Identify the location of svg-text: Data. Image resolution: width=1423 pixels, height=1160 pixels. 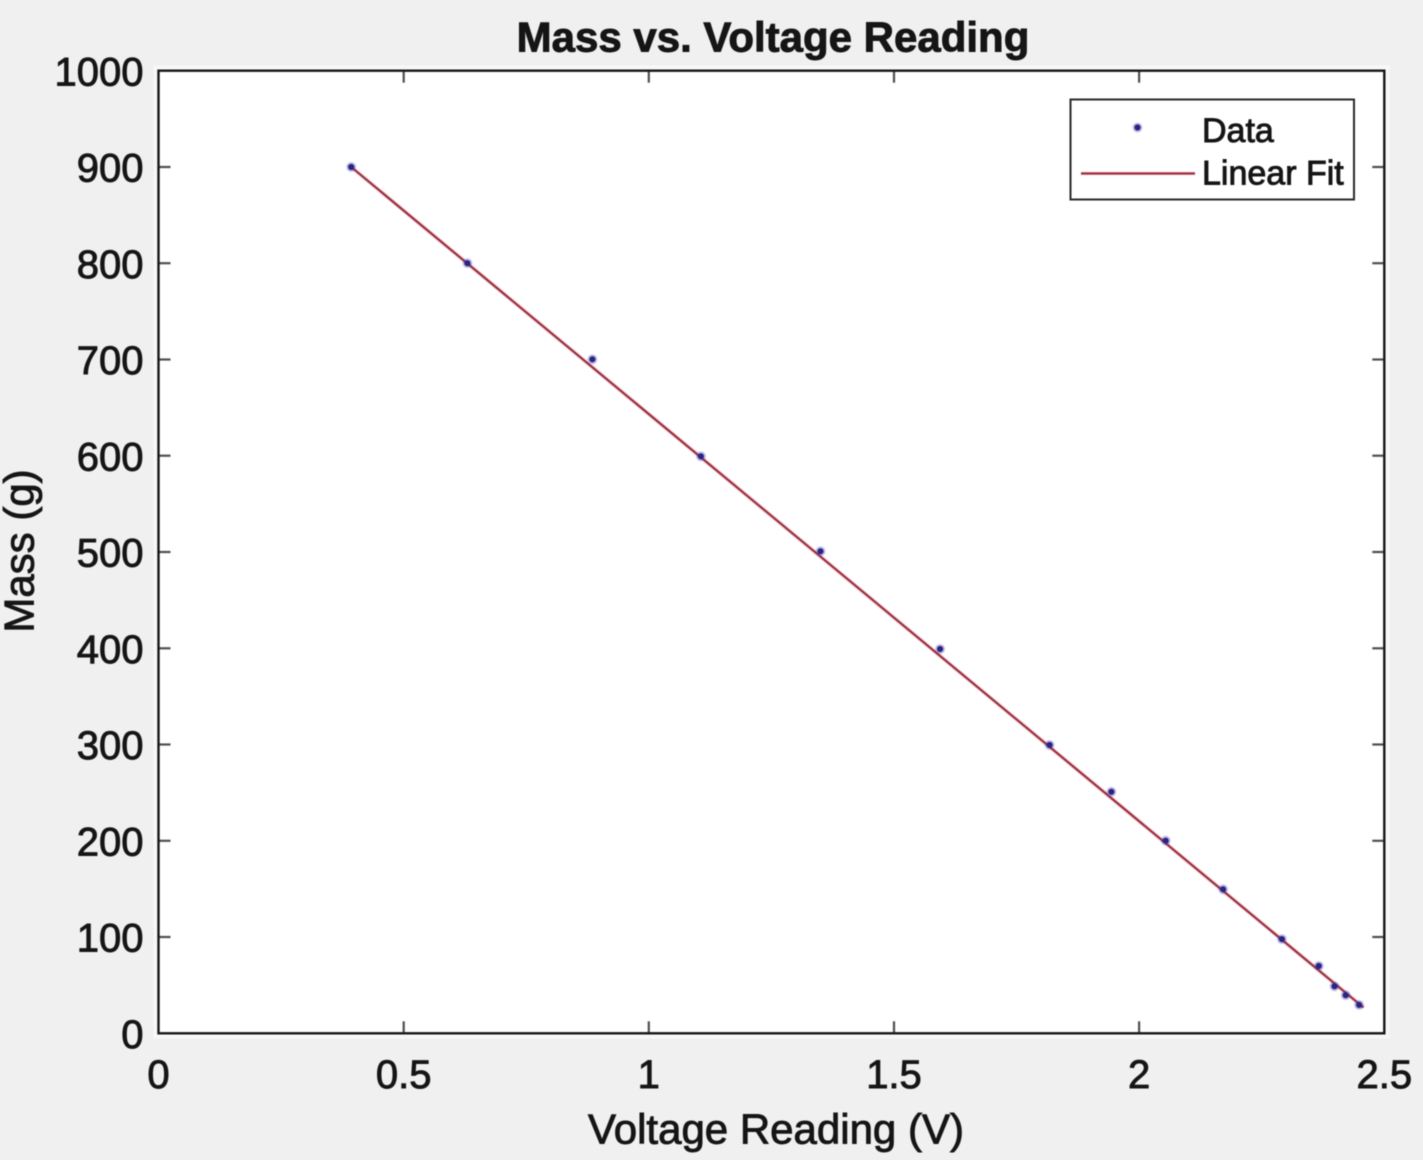
(1238, 131).